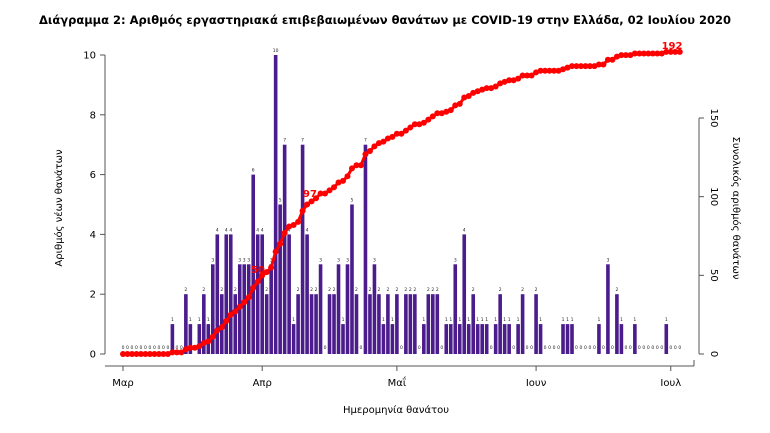  I want to click on cumulative-annotation: 97, so click(310, 194).